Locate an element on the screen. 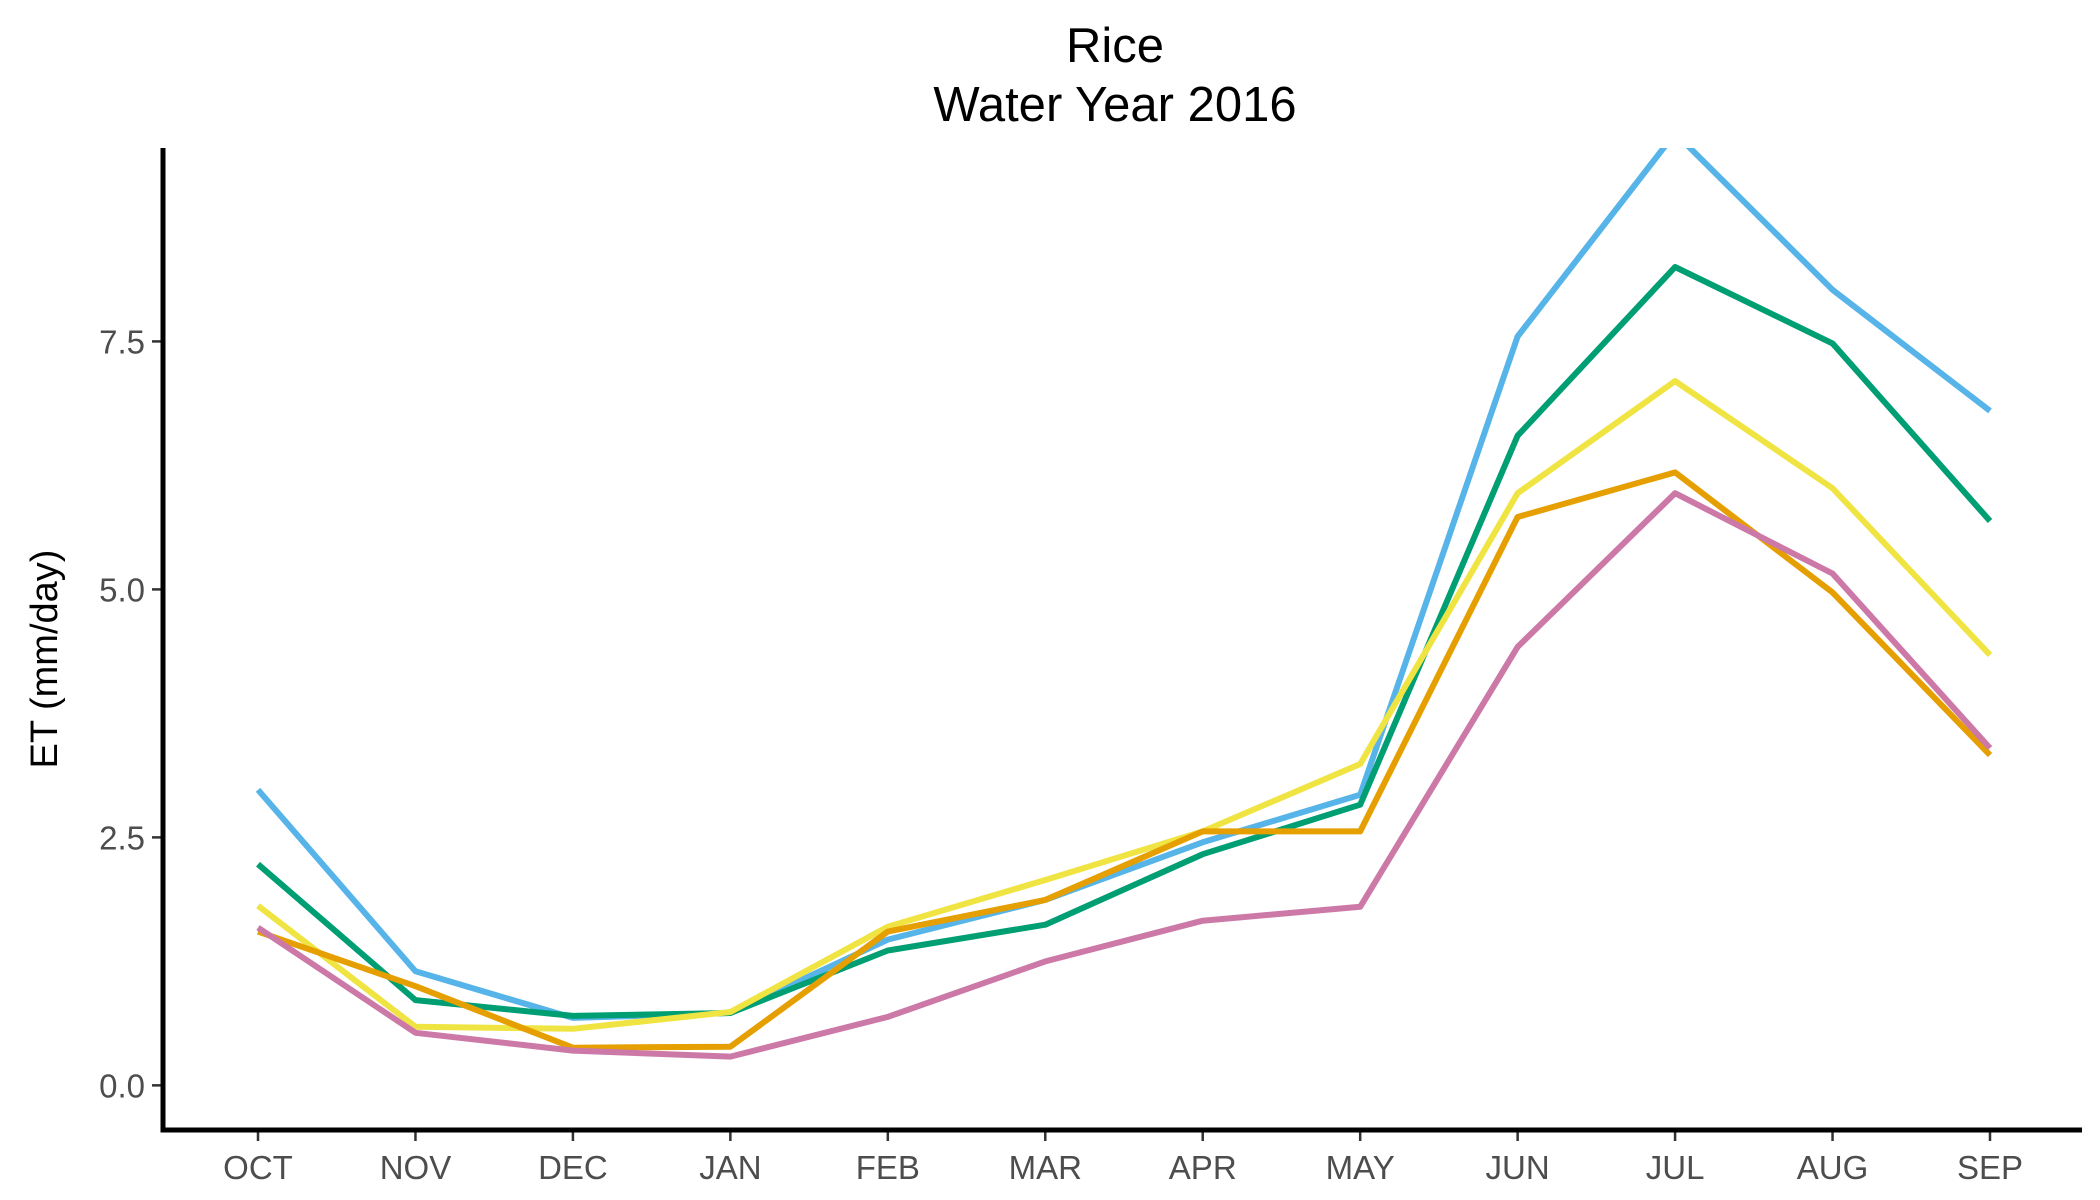  x-tick-label-dec: DEC is located at coordinates (573, 1167).